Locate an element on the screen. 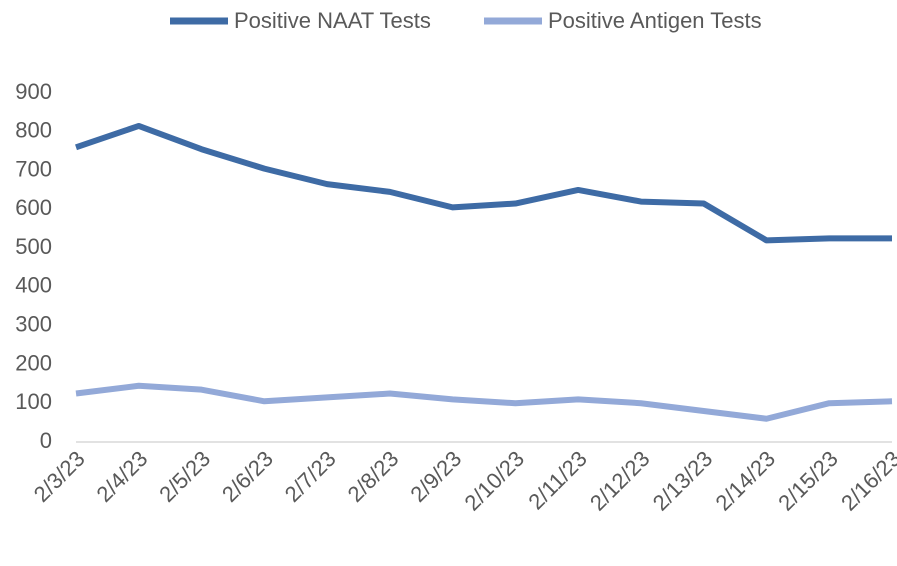 This screenshot has height=566, width=897. x-tick-label: 2/12/23 is located at coordinates (620, 481).